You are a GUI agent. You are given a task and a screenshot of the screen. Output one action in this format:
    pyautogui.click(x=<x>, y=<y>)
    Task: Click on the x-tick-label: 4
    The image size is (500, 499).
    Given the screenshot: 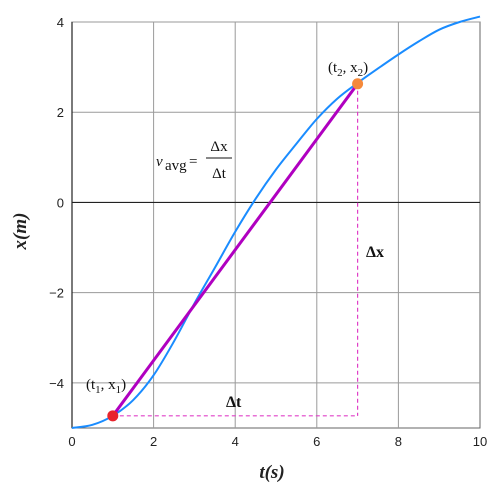 What is the action you would take?
    pyautogui.click(x=235, y=441)
    